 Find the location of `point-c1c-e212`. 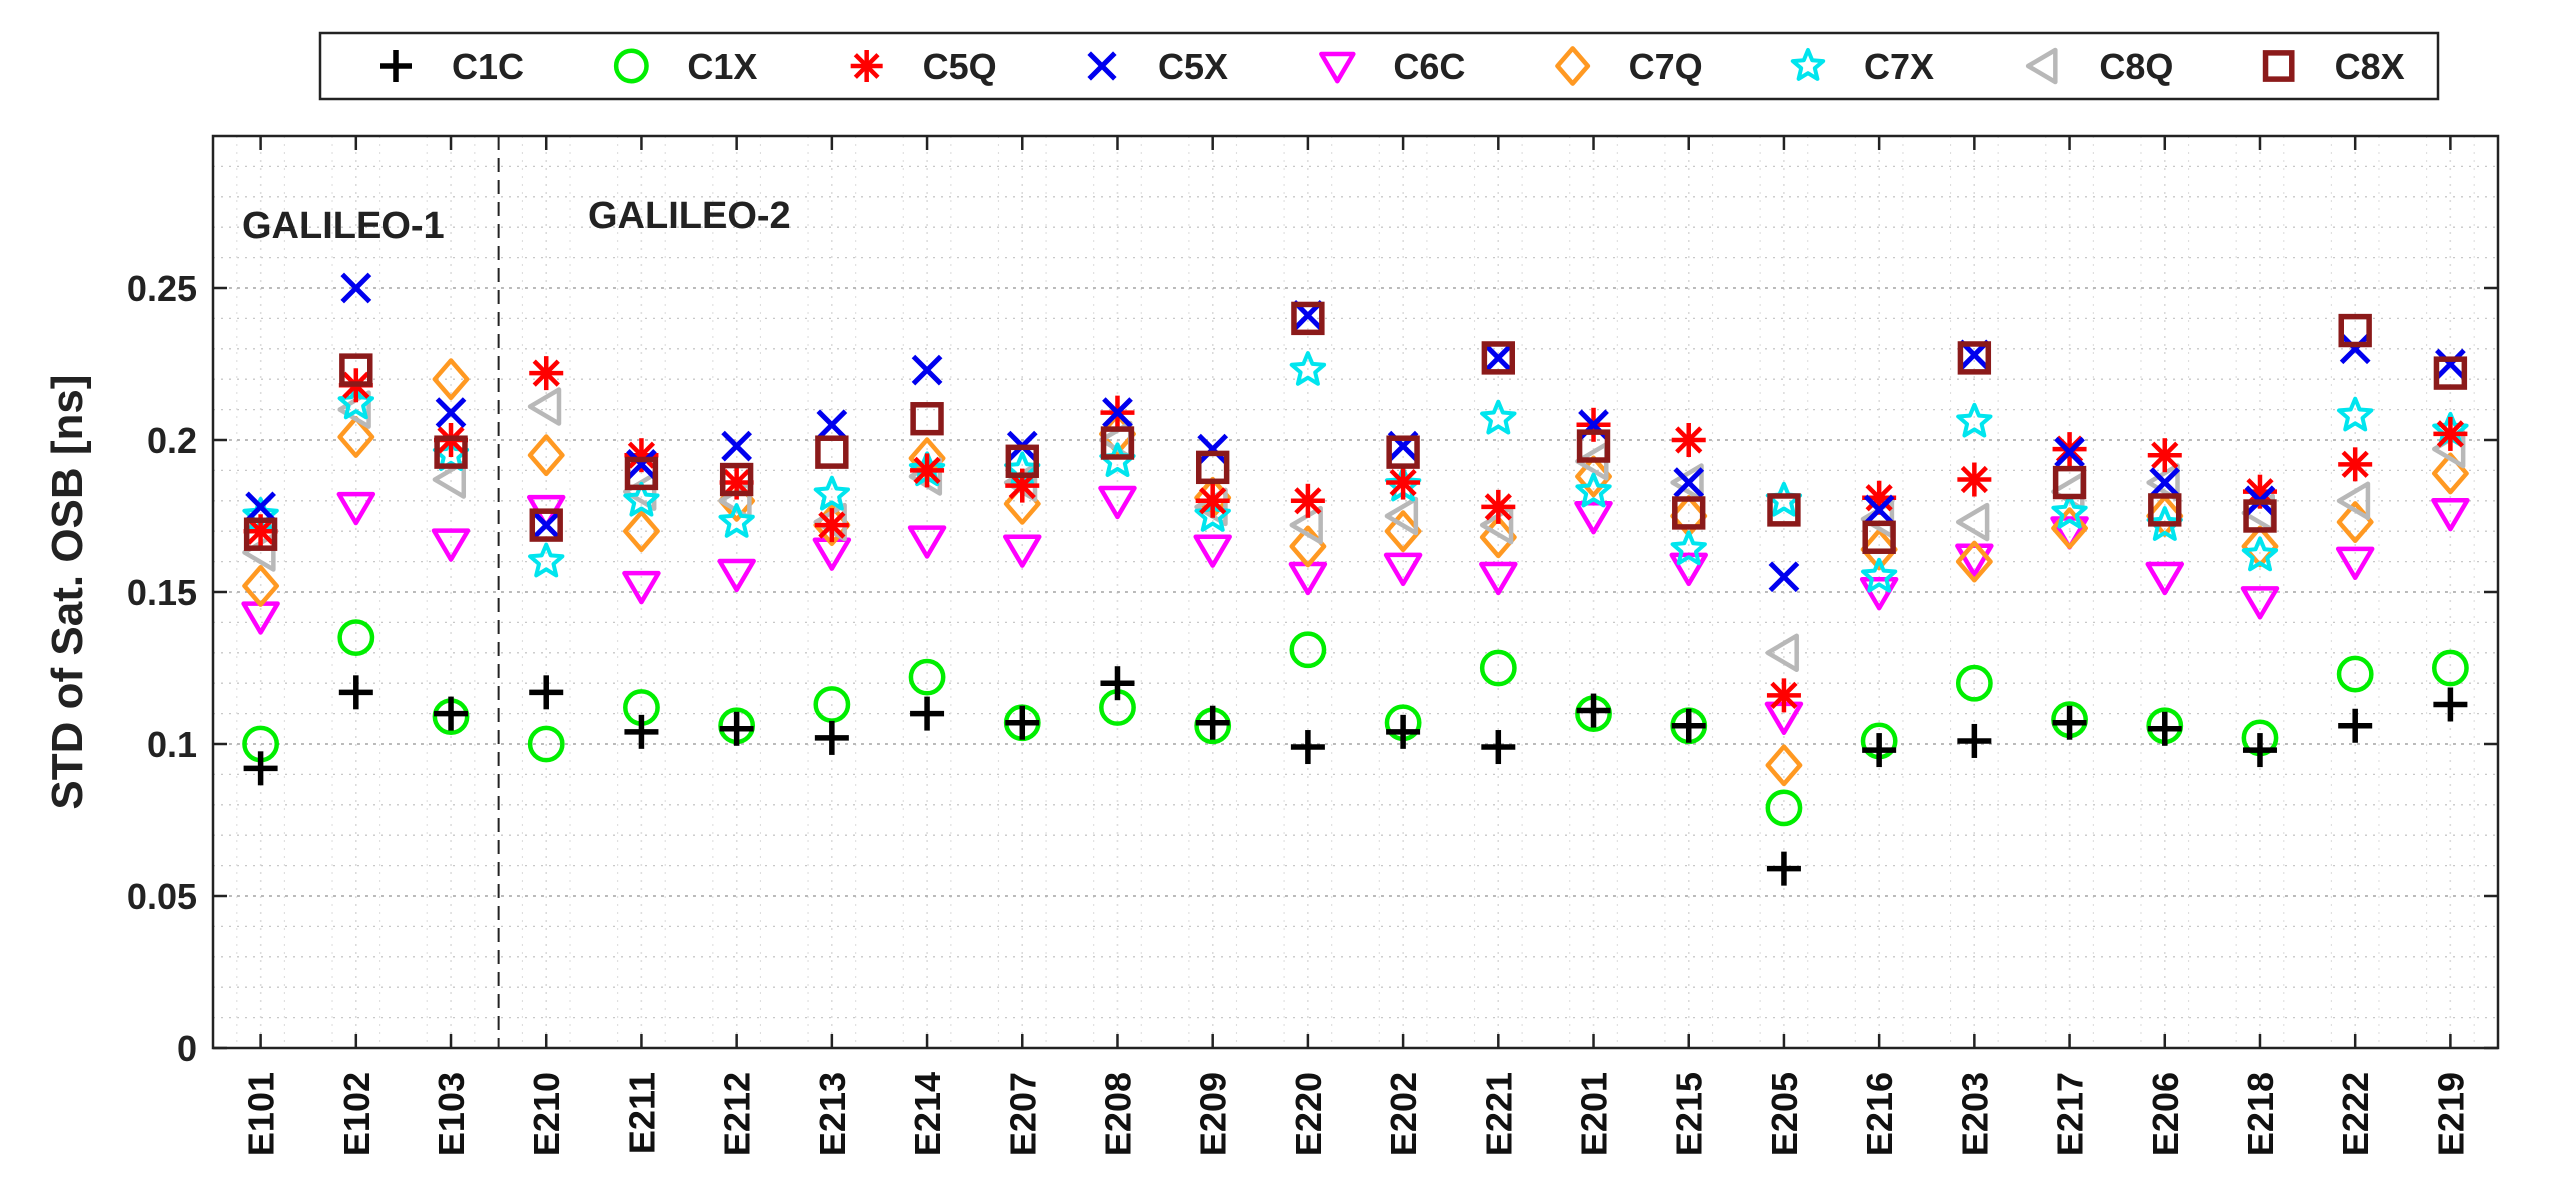

point-c1c-e212 is located at coordinates (736, 728).